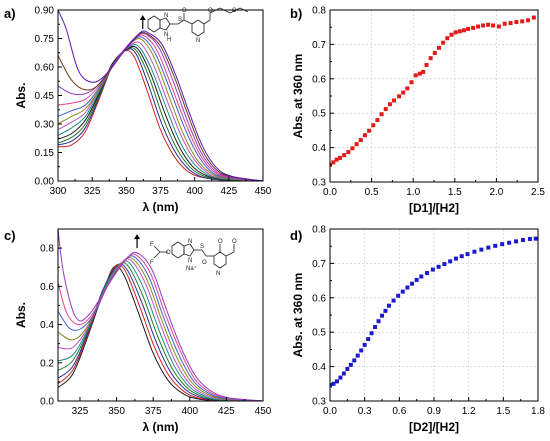 Image resolution: width=550 pixels, height=441 pixels. What do you see at coordinates (21, 315) in the screenshot?
I see `y-axis-title-c: Abs.` at bounding box center [21, 315].